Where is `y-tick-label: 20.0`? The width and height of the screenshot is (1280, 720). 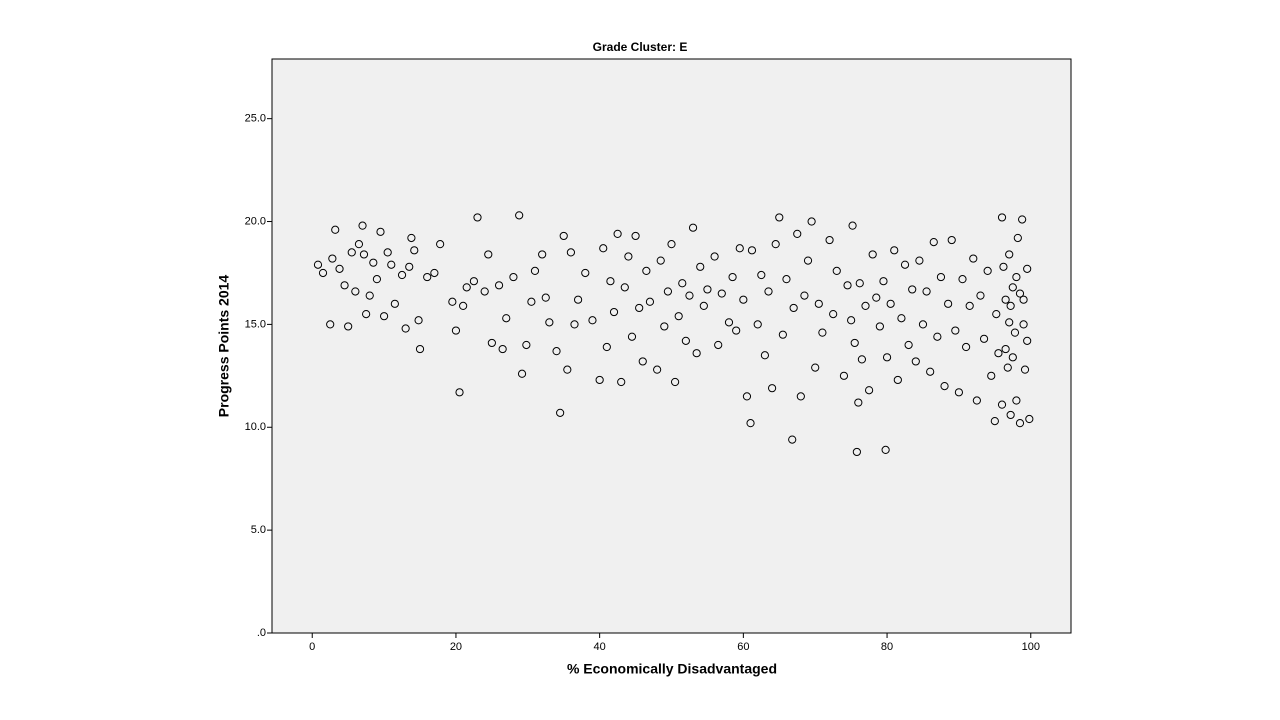
y-tick-label: 20.0 is located at coordinates (255, 221).